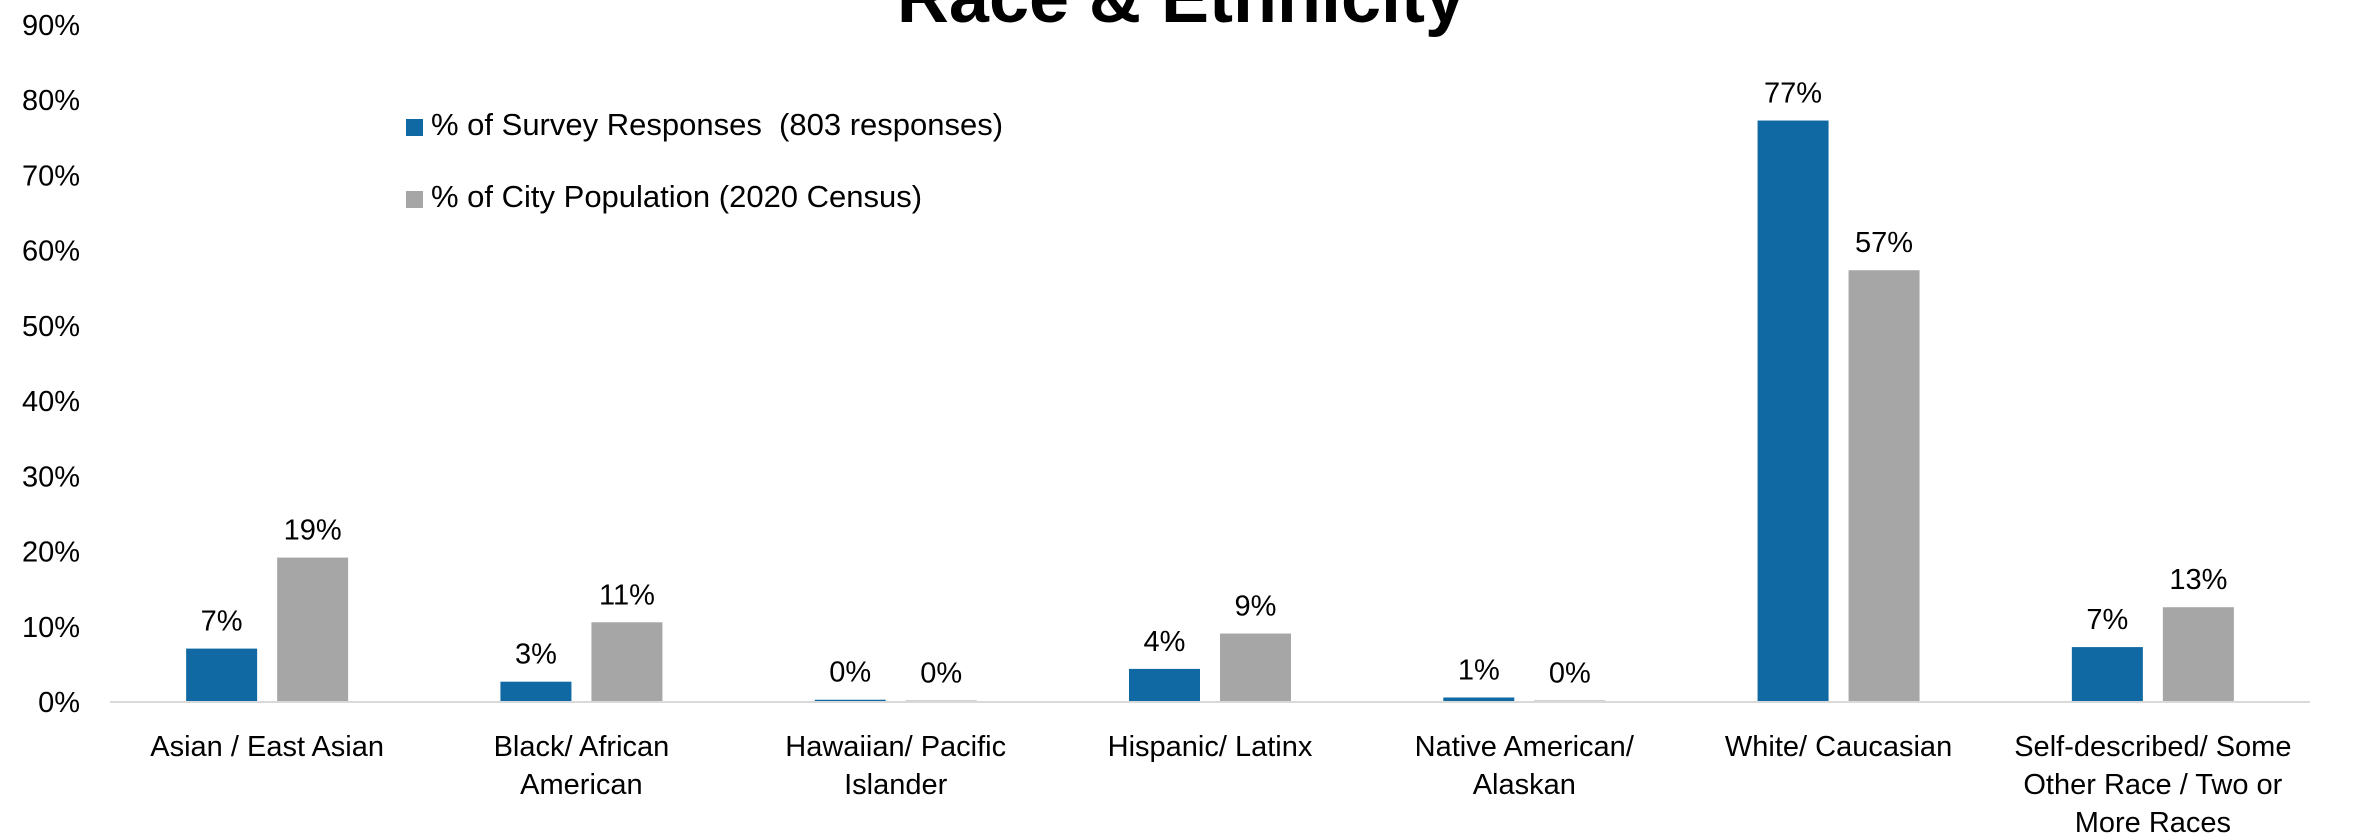  What do you see at coordinates (313, 531) in the screenshot?
I see `data-label: 19%` at bounding box center [313, 531].